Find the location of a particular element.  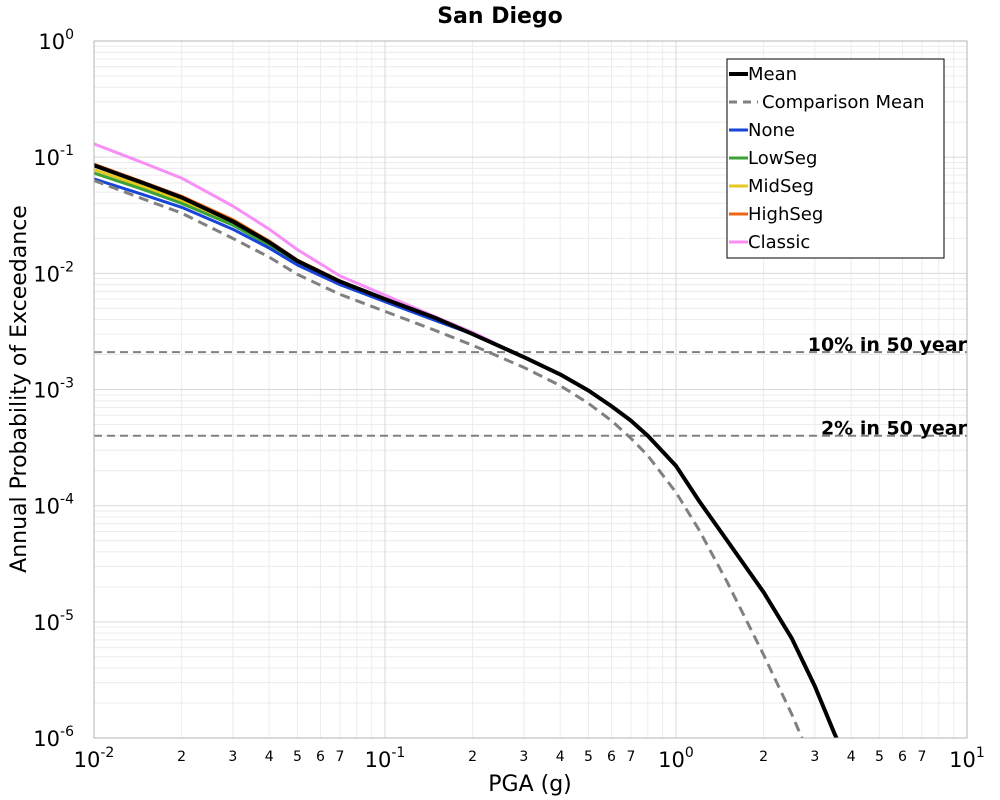

y-axis-ticks: 10⁰ 10⁻¹ 10⁻² 10⁻³ 10⁻⁴ 10⁻⁵ 10⁻⁶ is located at coordinates (53, 389).